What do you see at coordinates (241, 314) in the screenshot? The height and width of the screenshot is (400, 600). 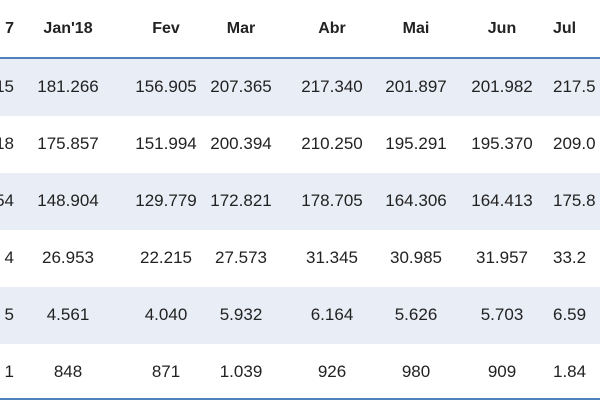 I see `table-cell: 5.932` at bounding box center [241, 314].